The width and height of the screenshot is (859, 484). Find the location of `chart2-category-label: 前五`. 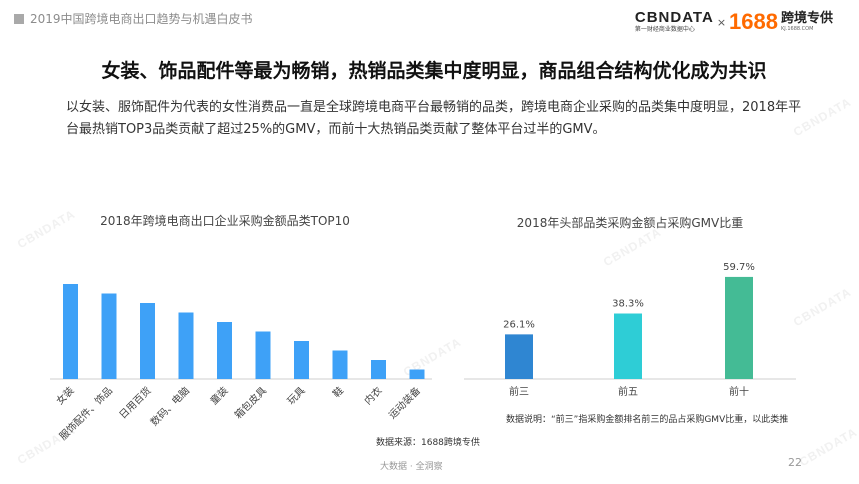

chart2-category-label: 前五 is located at coordinates (628, 391).